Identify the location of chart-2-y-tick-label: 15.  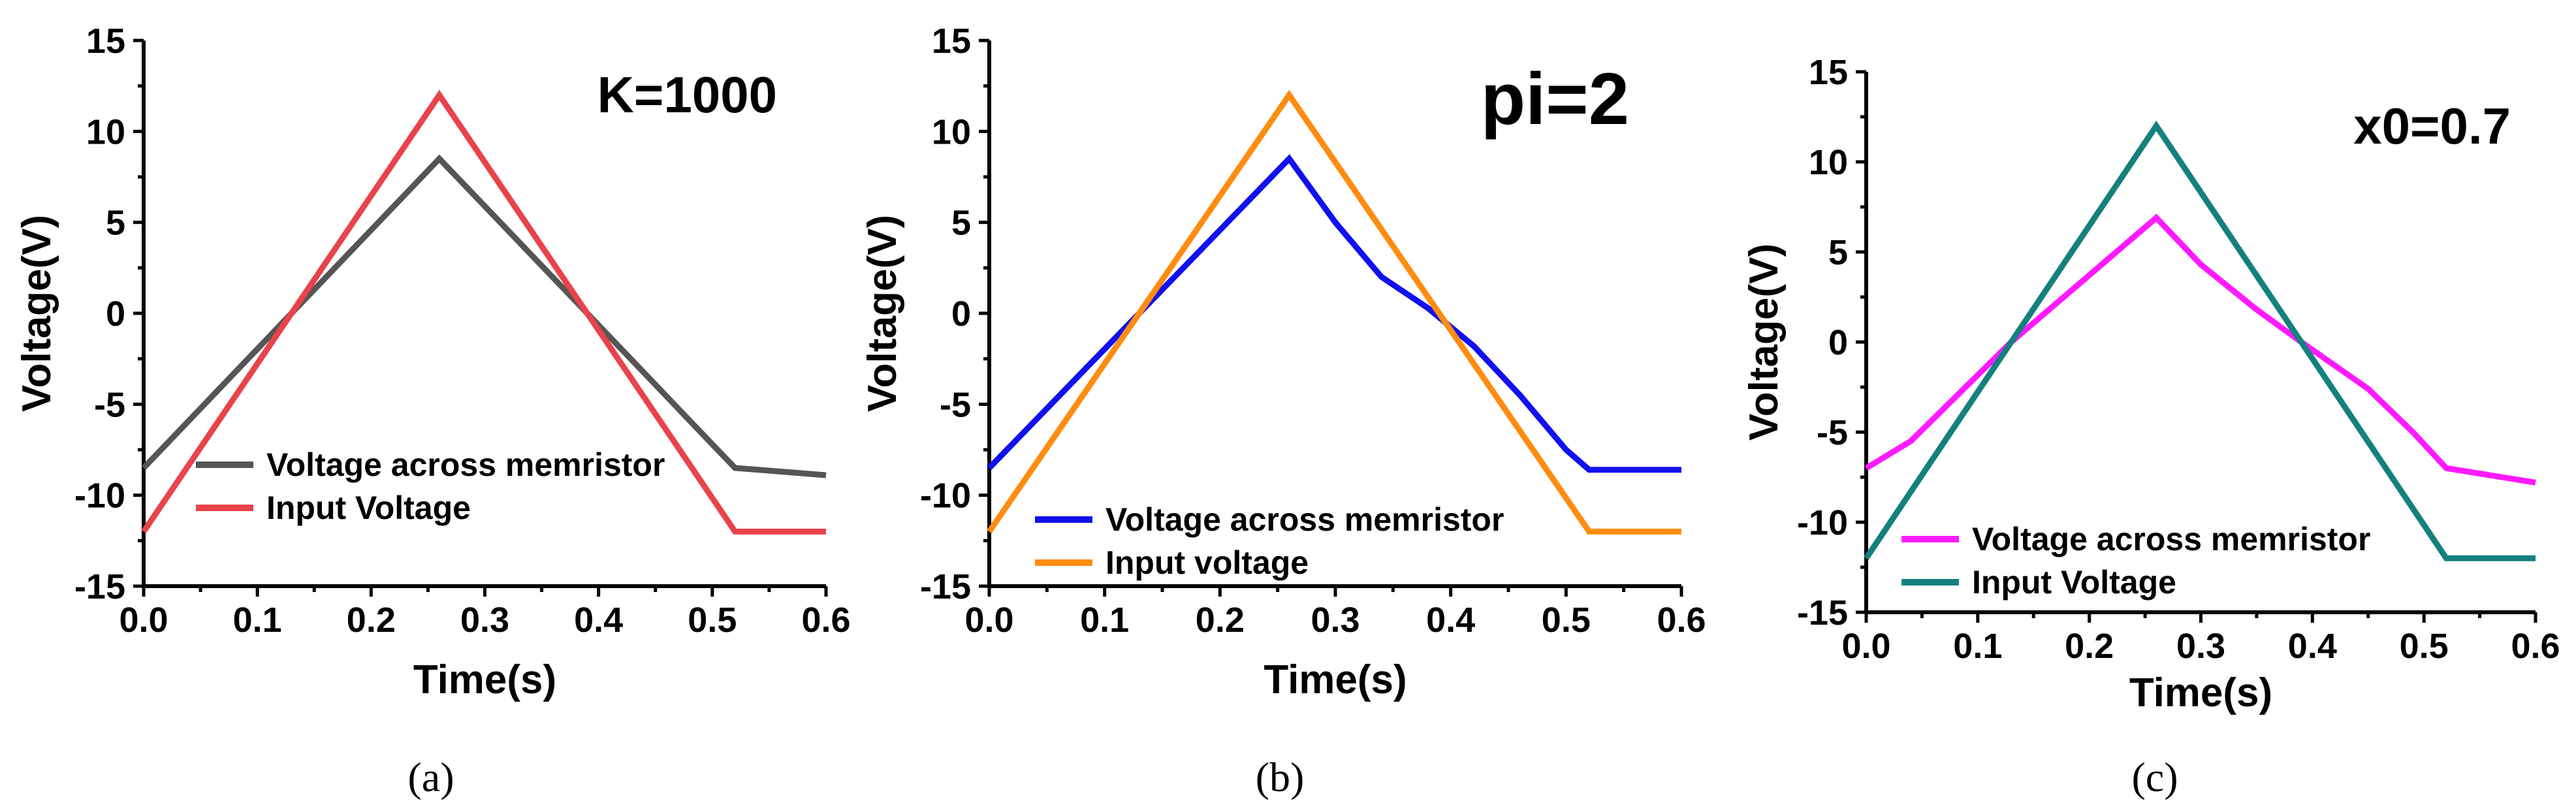
(952, 41).